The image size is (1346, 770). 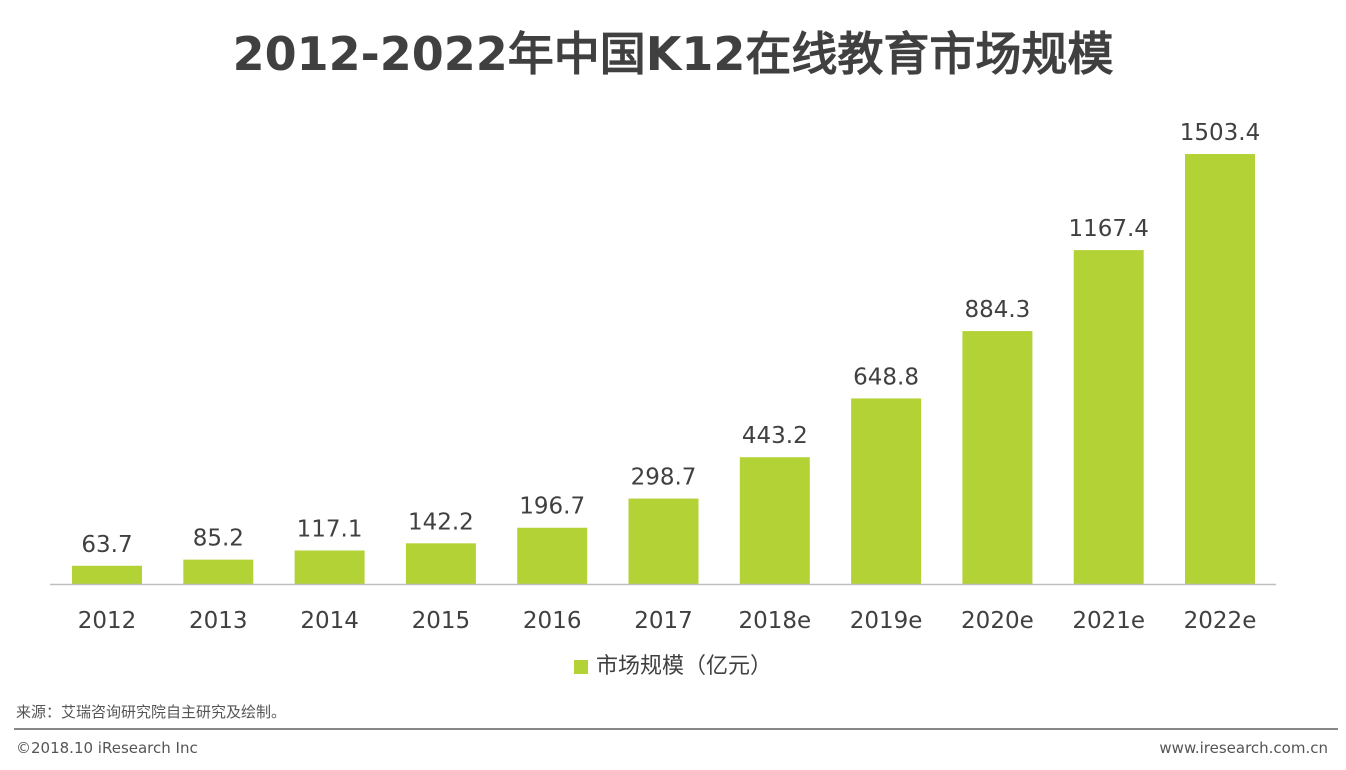 I want to click on legend: 市场规模（亿元）, so click(x=673, y=664).